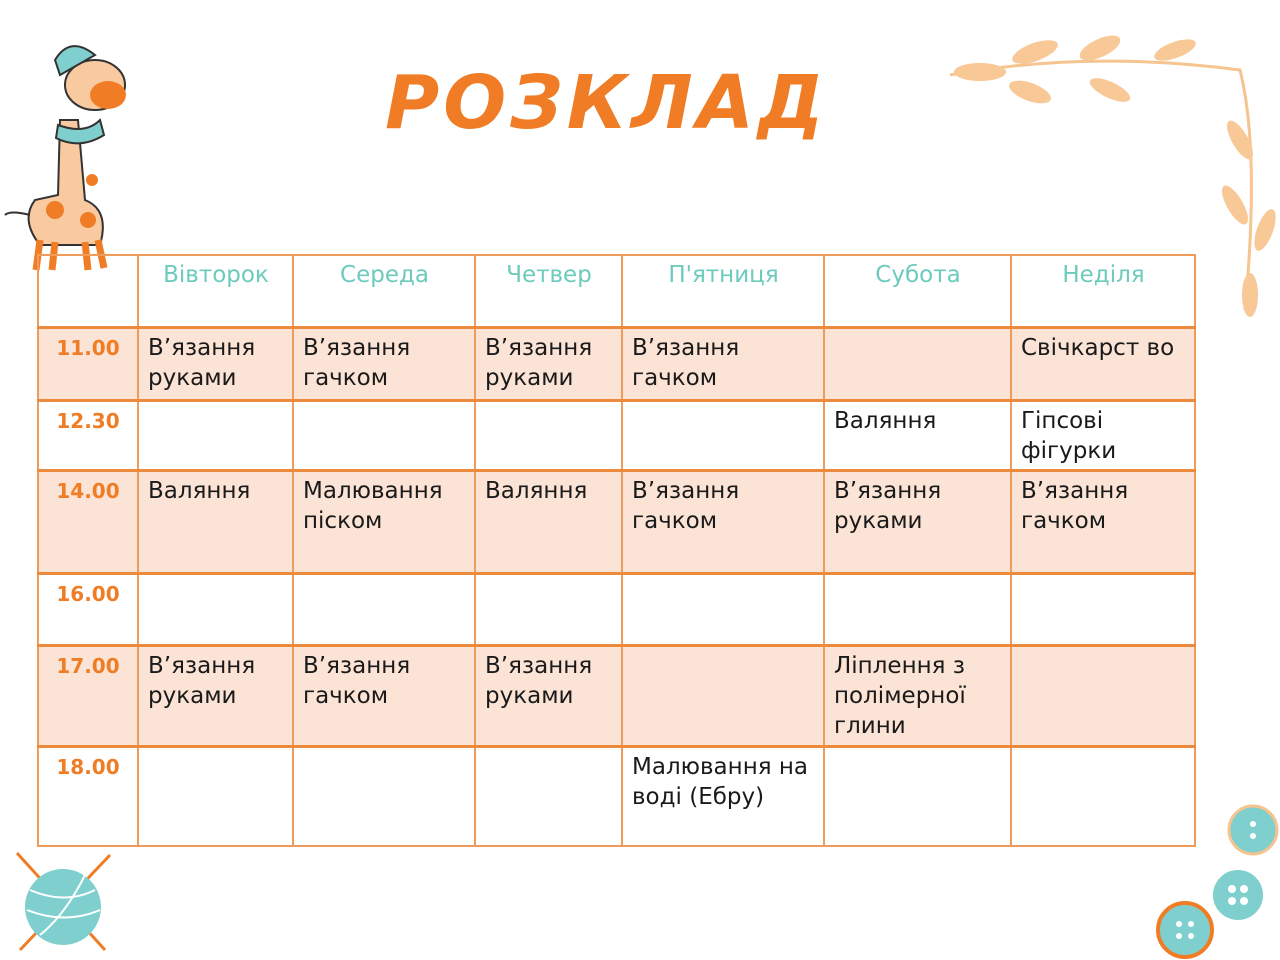  What do you see at coordinates (88, 521) in the screenshot?
I see `time-cell: 14.00` at bounding box center [88, 521].